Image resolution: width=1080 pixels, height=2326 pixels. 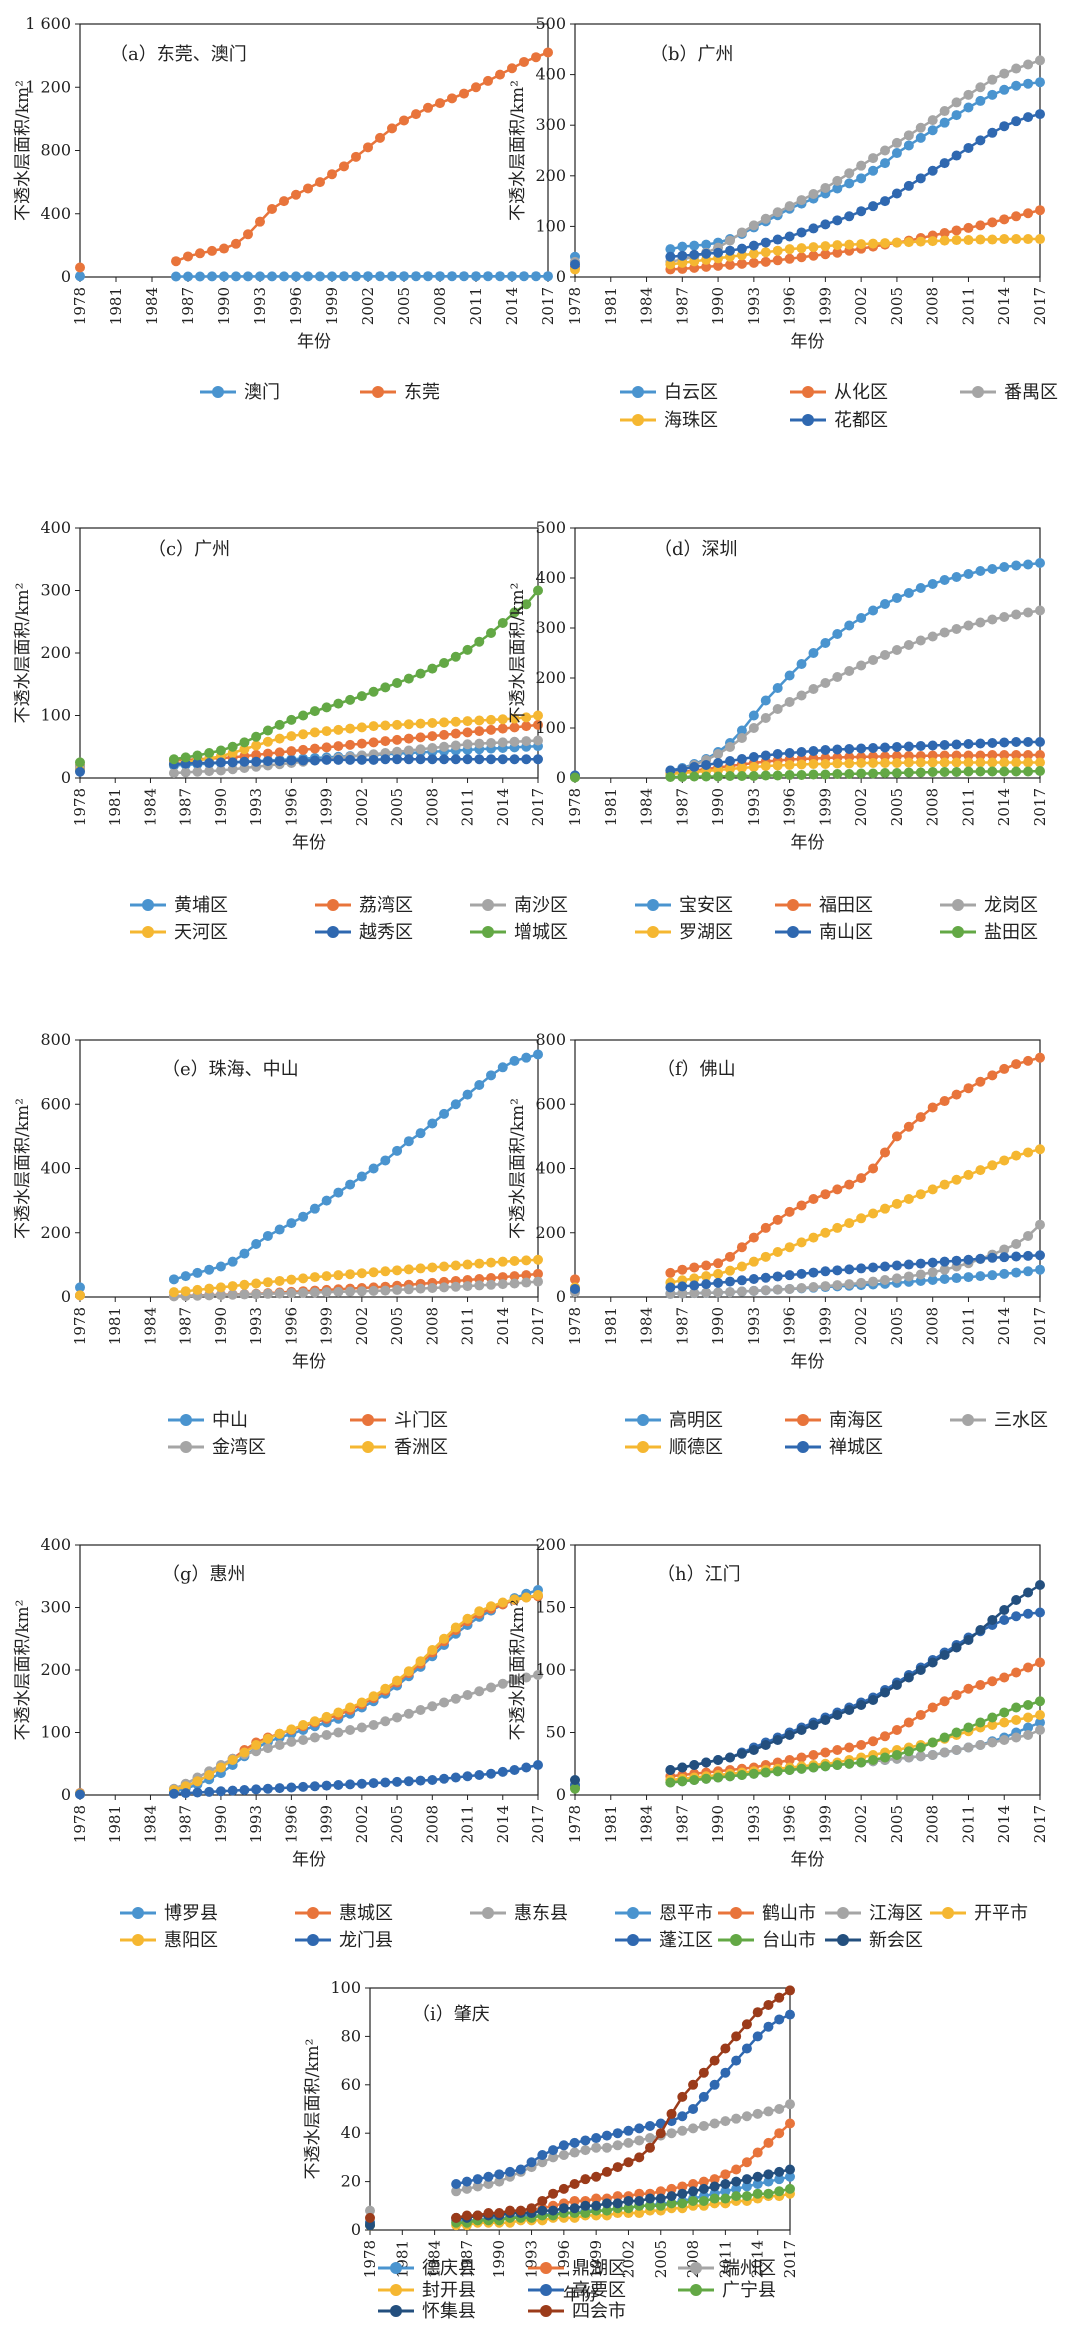 I want to click on x-tick-label: 1996, so click(x=790, y=1824).